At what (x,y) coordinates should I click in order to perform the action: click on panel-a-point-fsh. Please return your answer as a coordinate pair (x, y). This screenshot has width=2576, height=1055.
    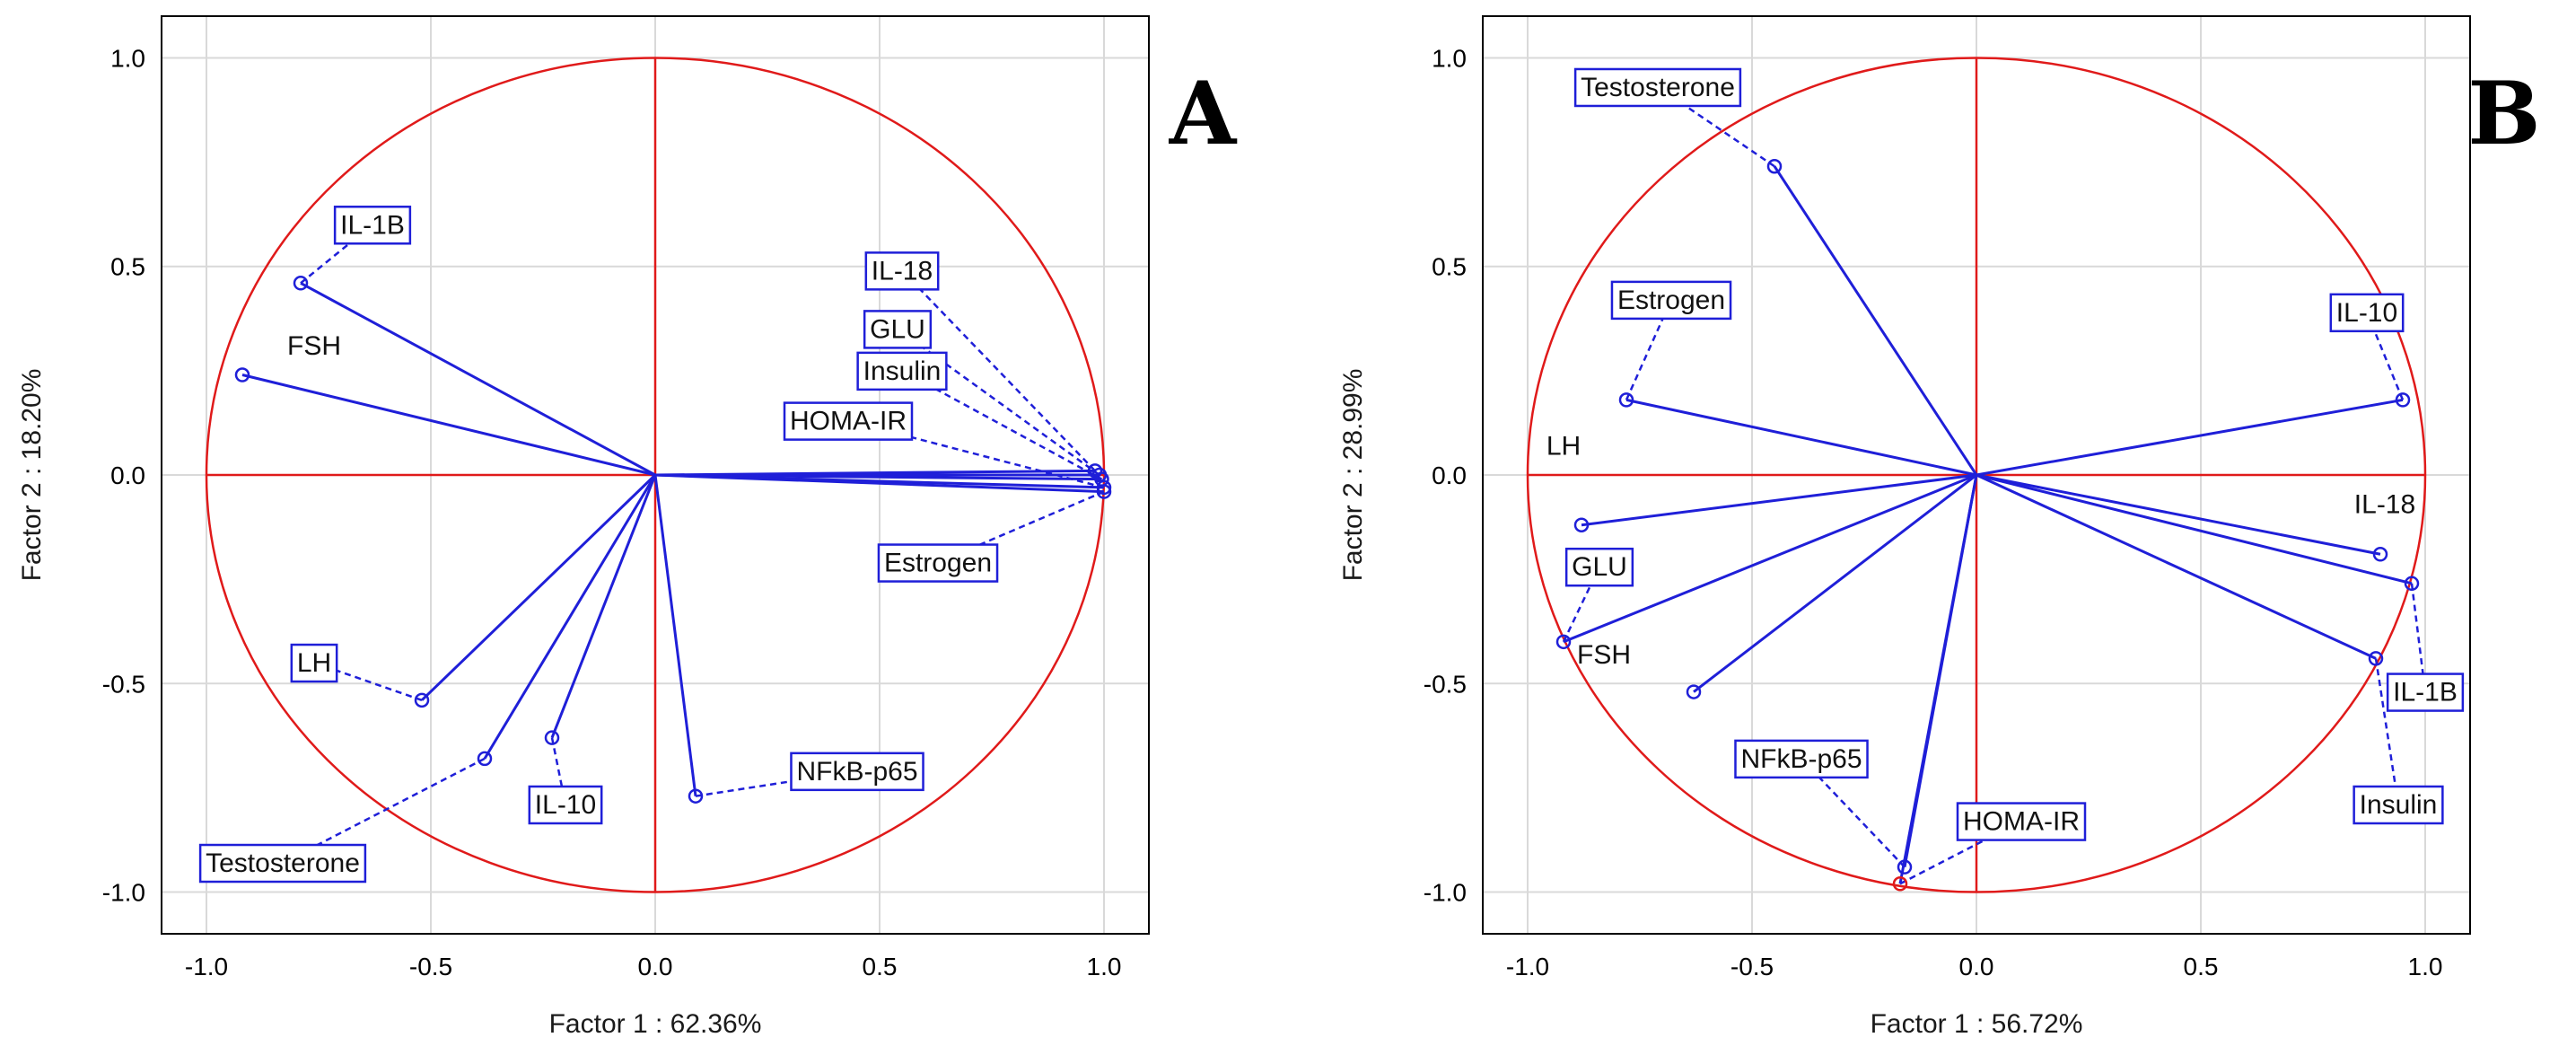
    Looking at the image, I should click on (242, 374).